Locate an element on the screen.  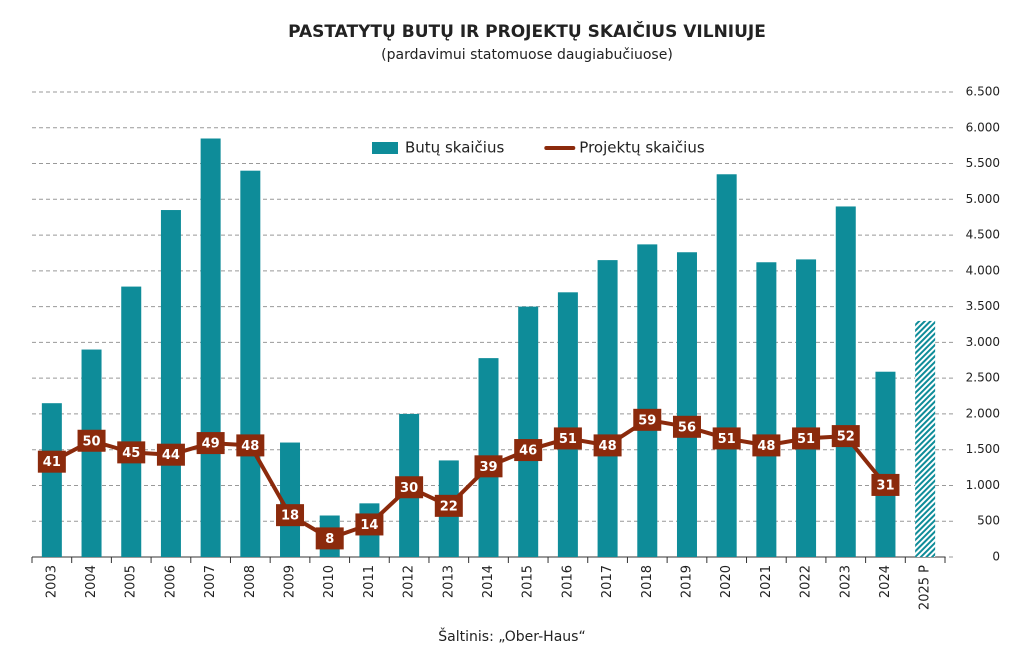
data-label: 14 is located at coordinates (369, 525).